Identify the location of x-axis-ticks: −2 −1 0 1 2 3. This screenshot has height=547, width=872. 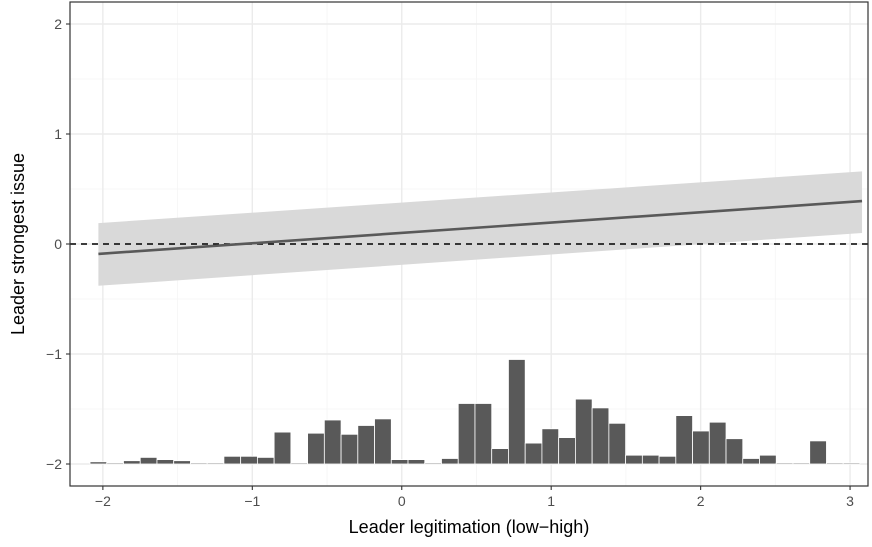
(474, 497).